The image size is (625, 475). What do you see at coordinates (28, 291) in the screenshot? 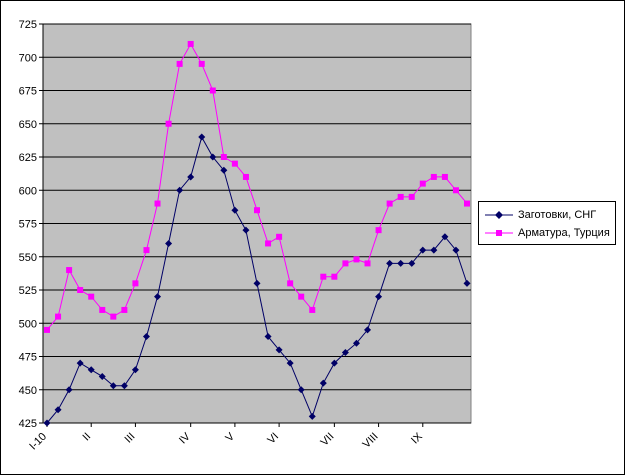
I see `y-tick-label-525: 525` at bounding box center [28, 291].